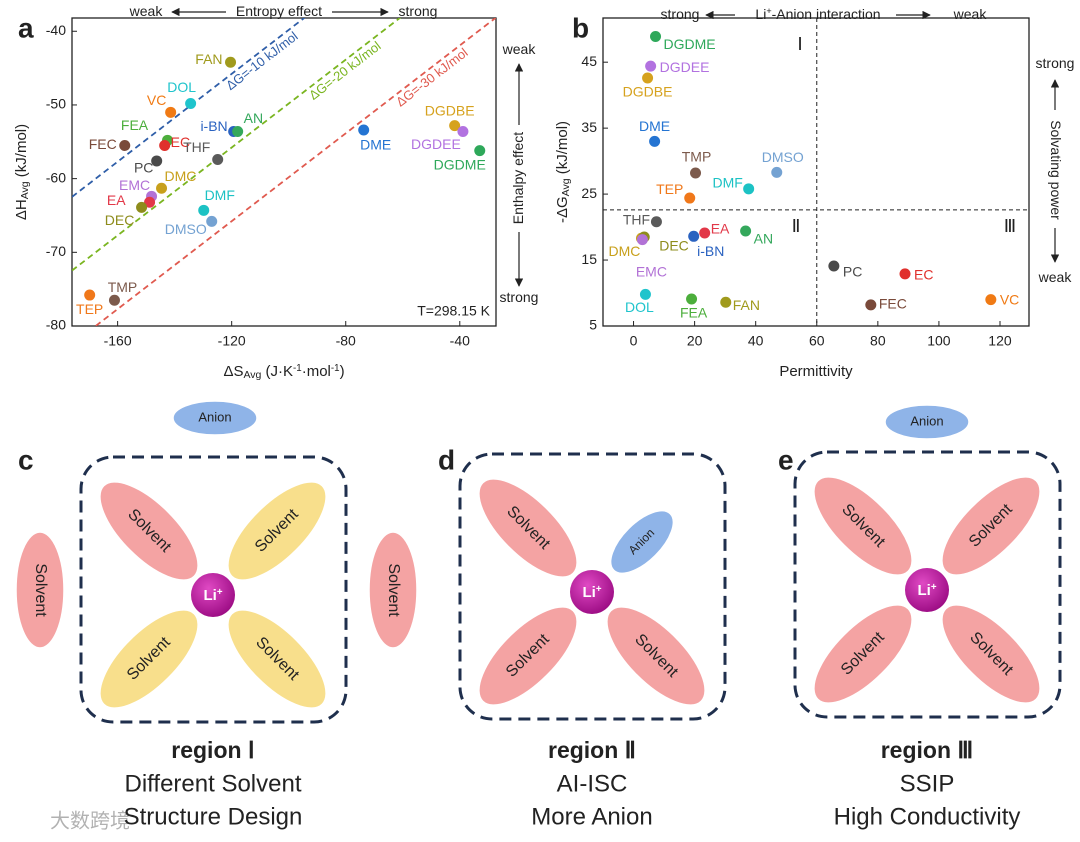 This screenshot has height=842, width=1080. I want to click on x-tick-label: 60, so click(817, 341).